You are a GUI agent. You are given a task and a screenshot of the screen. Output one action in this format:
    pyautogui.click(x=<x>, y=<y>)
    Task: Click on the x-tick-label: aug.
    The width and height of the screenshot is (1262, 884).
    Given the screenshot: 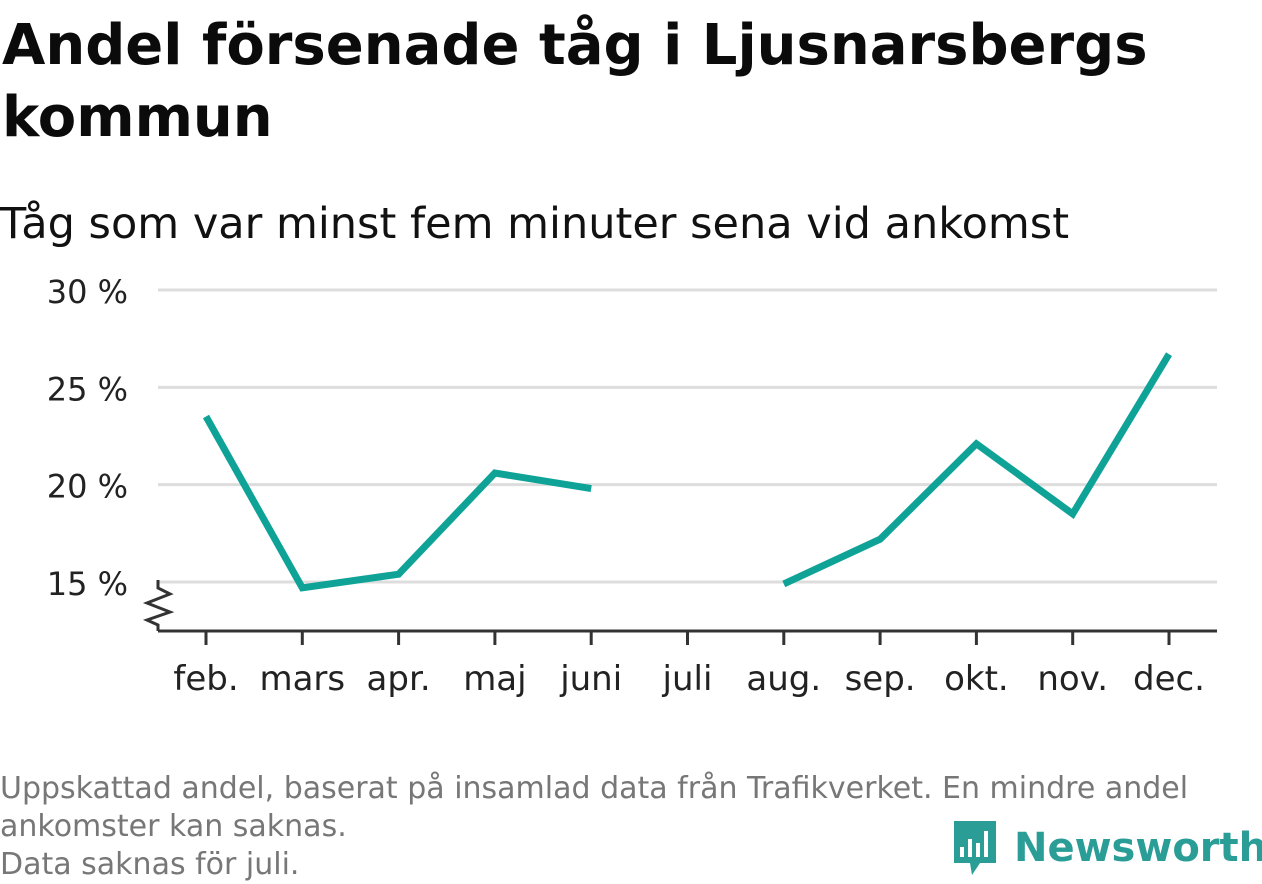 What is the action you would take?
    pyautogui.click(x=783, y=679)
    